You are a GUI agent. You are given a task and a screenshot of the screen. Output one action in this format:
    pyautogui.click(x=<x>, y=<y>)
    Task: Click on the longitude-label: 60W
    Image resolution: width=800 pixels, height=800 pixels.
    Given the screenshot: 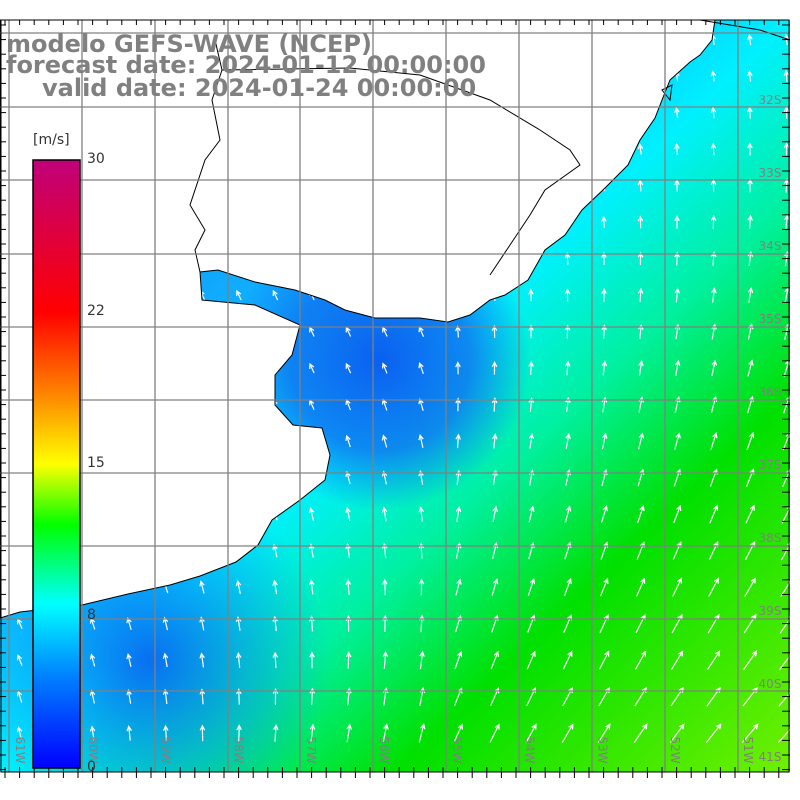 What is the action you would take?
    pyautogui.click(x=93, y=749)
    